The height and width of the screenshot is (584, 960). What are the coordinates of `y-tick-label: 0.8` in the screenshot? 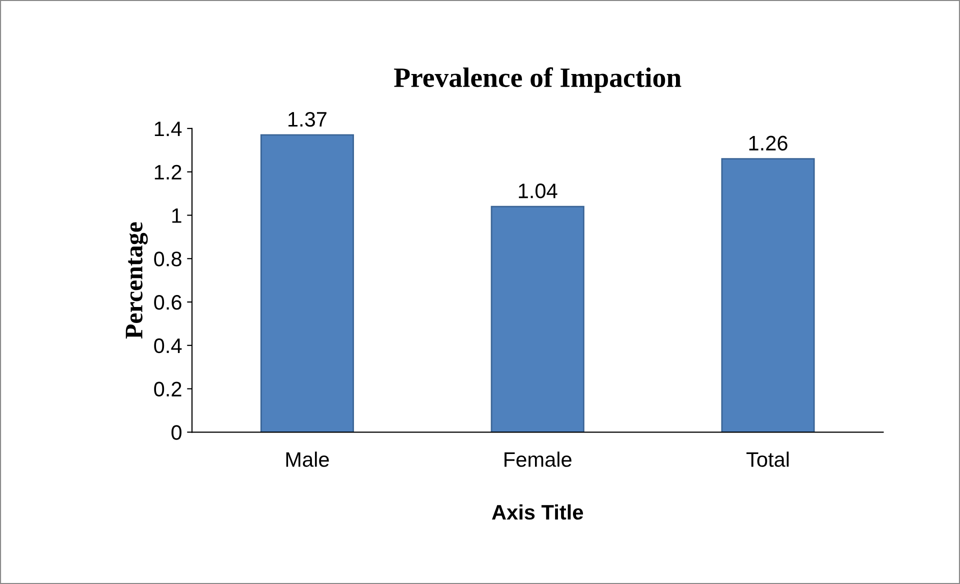 It's located at (168, 259).